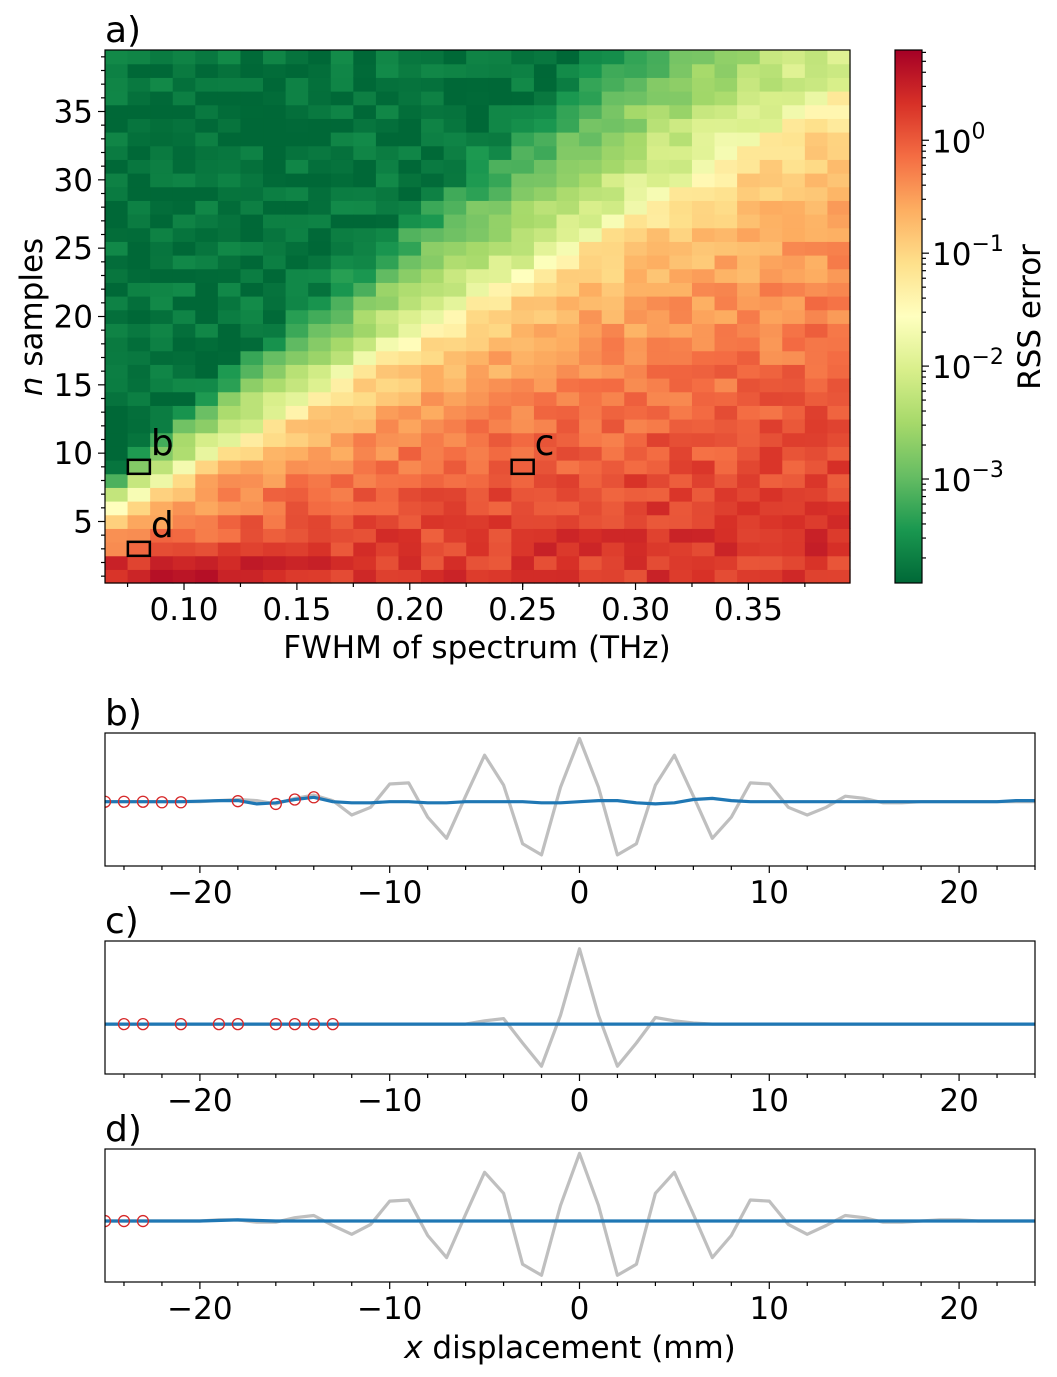 The height and width of the screenshot is (1377, 1057). I want to click on x-tick-label: −20, so click(199, 1309).